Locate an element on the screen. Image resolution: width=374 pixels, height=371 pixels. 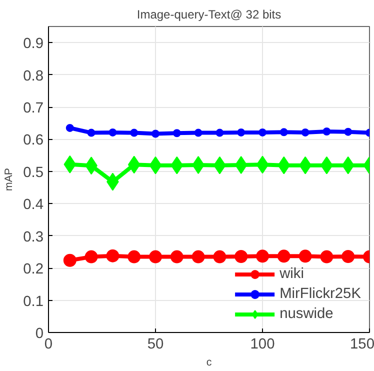
x-tick-label: 100 is located at coordinates (262, 344).